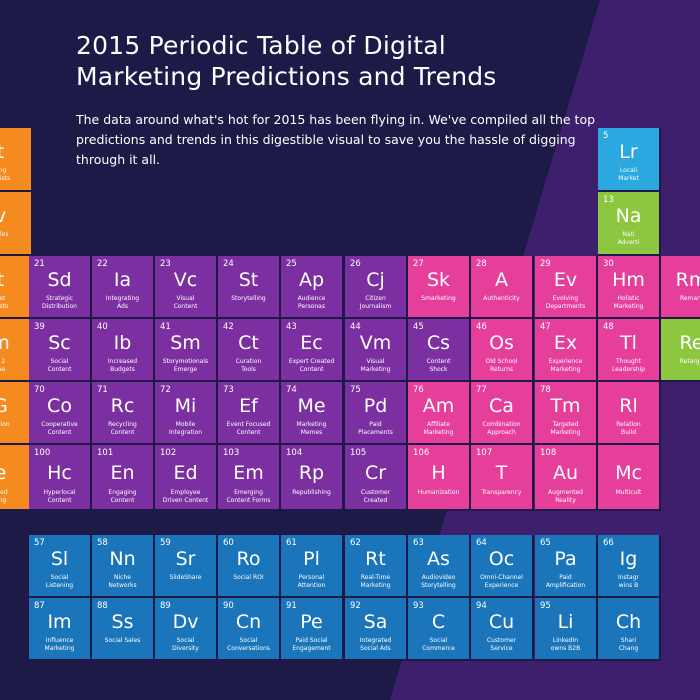 The width and height of the screenshot is (700, 700). I want to click on element-tile: 42 Ct Curation Tools, so click(249, 350).